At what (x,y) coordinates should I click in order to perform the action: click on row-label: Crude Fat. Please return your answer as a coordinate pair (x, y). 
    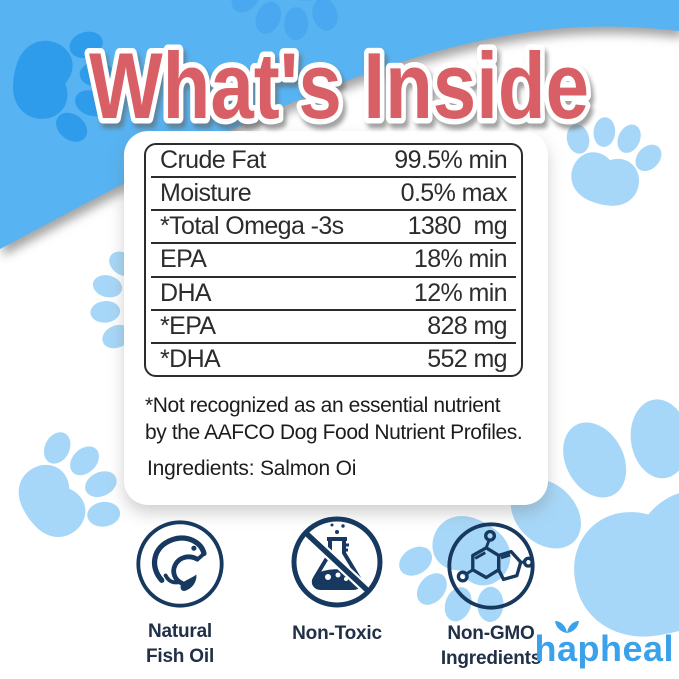
    Looking at the image, I should click on (213, 160).